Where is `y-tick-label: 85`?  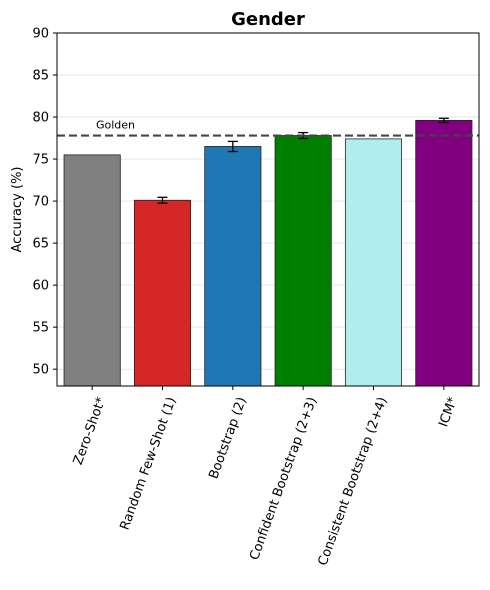 y-tick-label: 85 is located at coordinates (40, 76).